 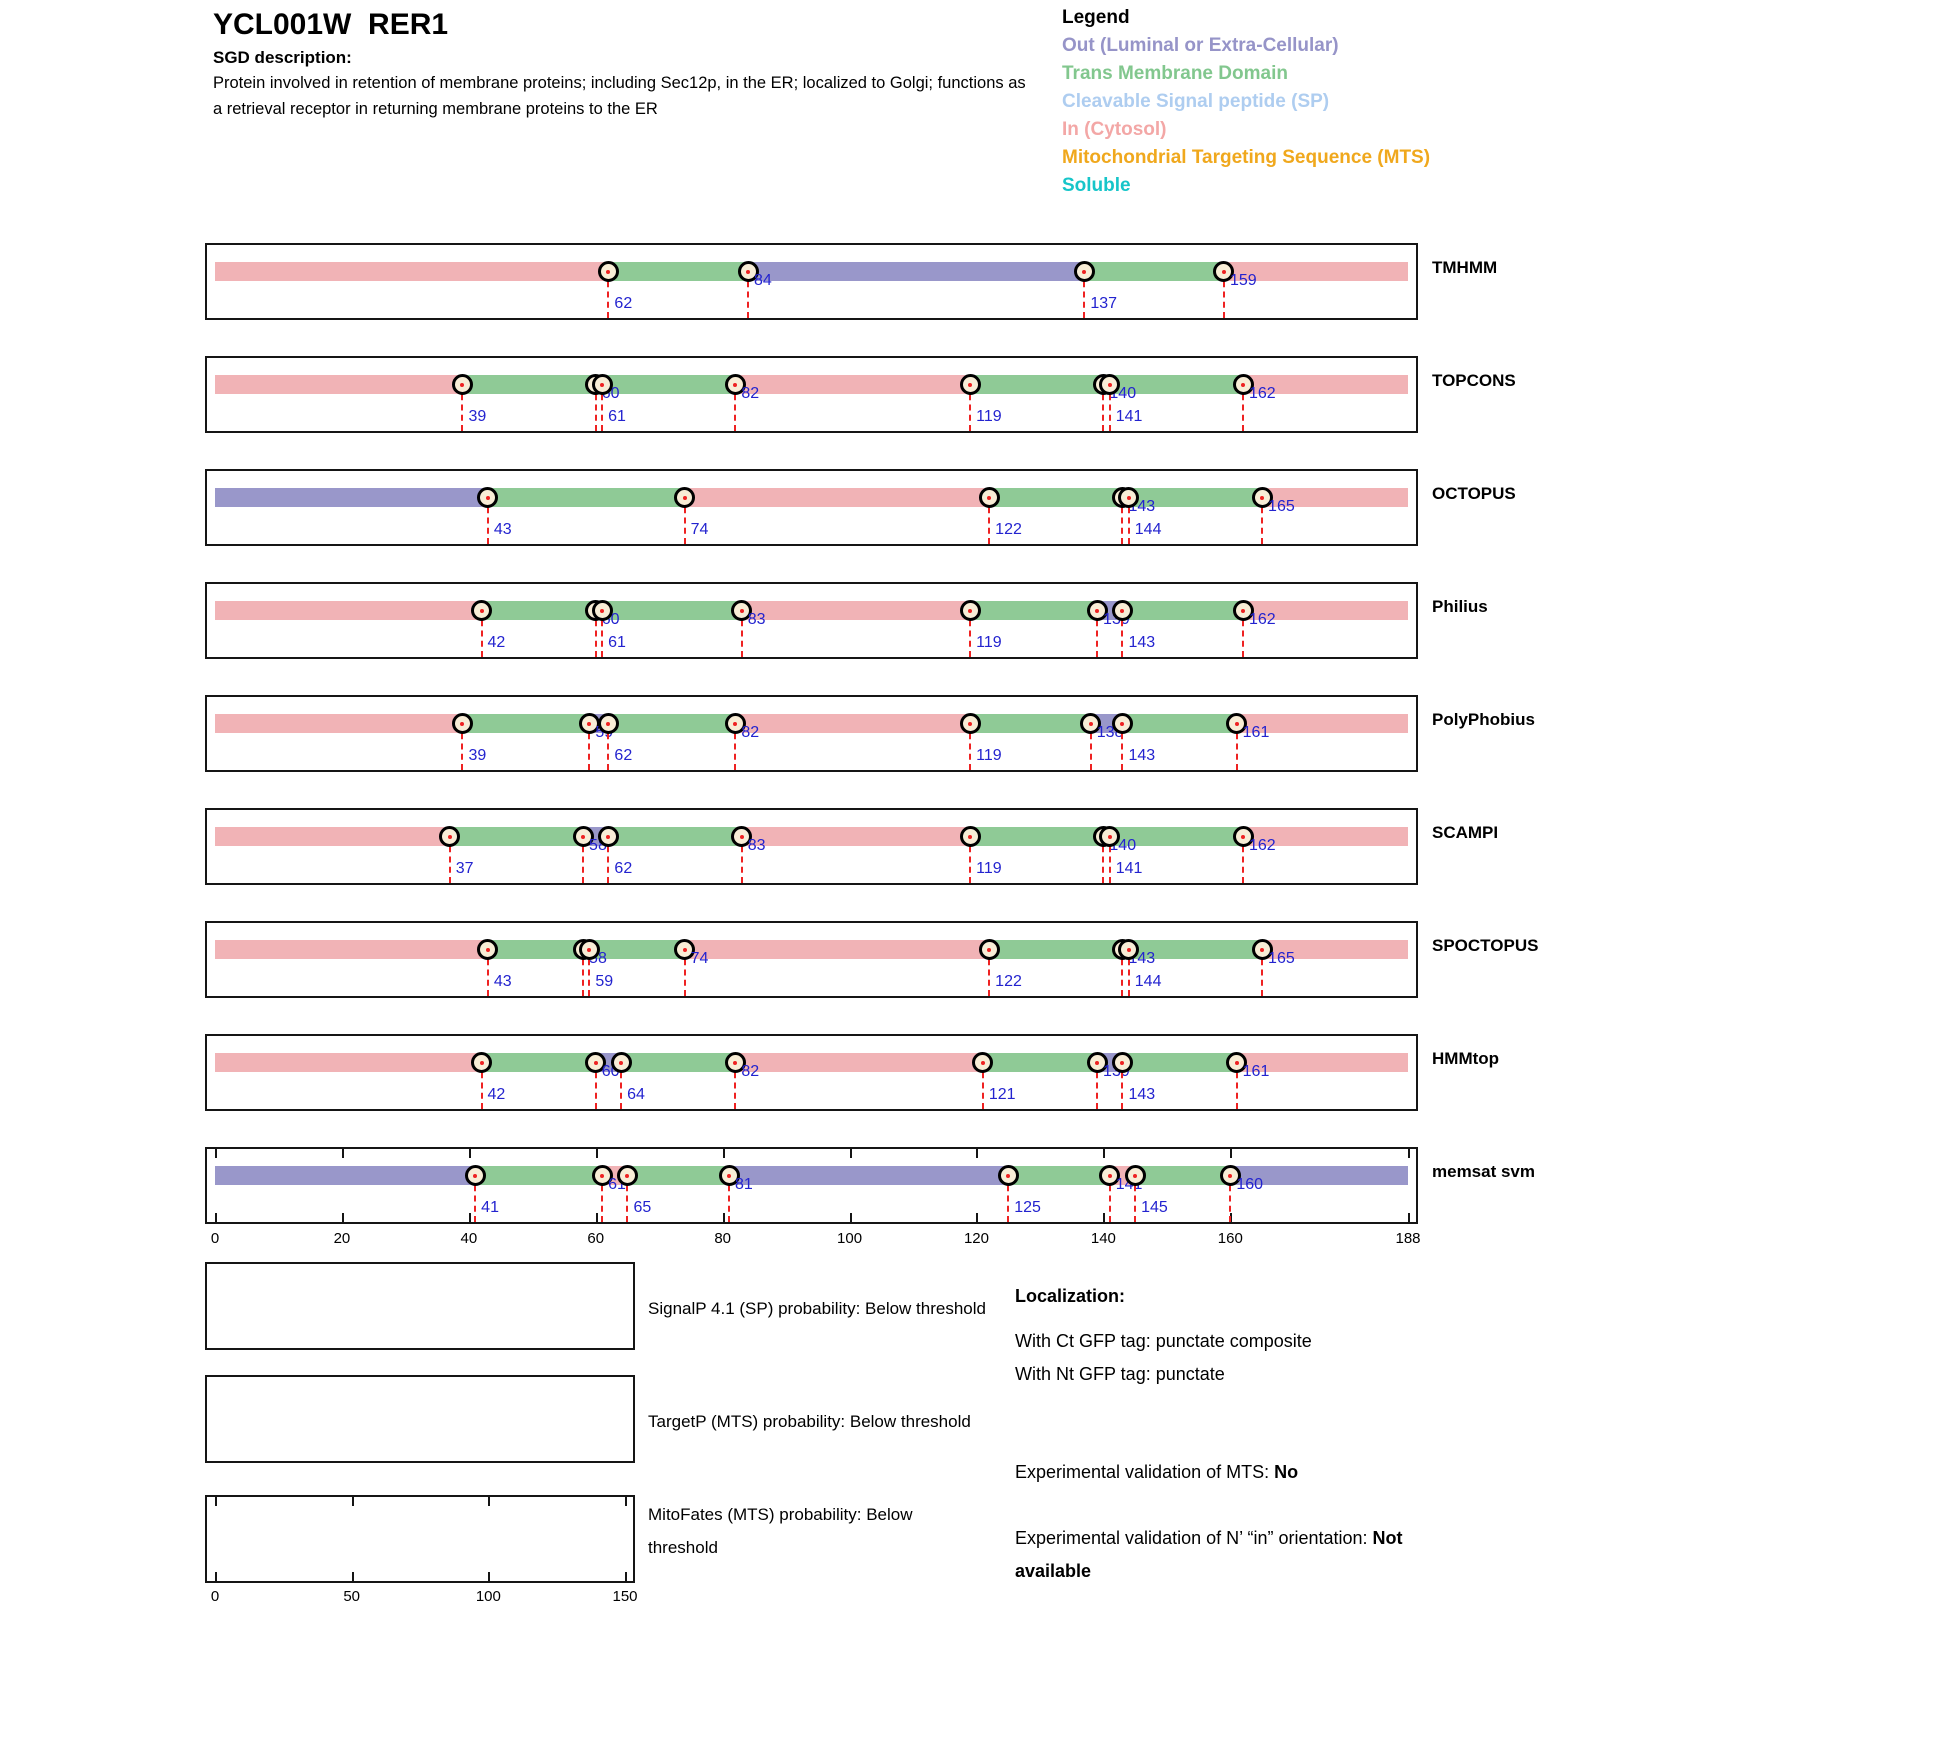 I want to click on axis-tick-label: 40, so click(x=469, y=1238).